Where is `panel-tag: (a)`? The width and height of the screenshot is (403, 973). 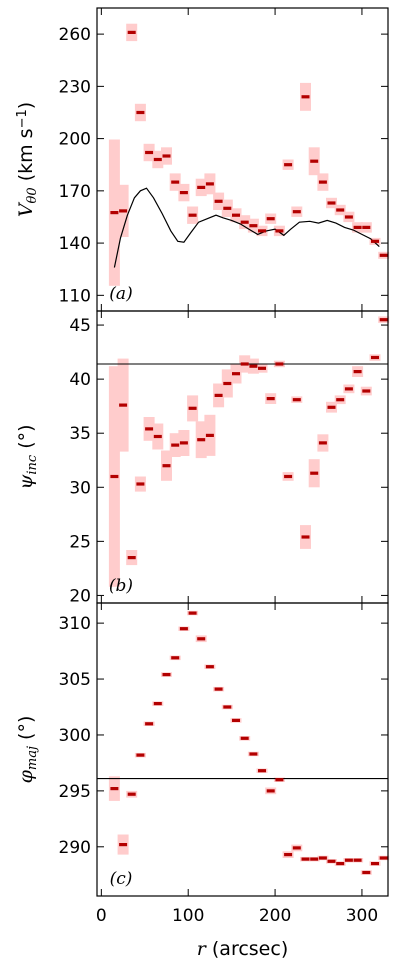
panel-tag: (a) is located at coordinates (120, 294).